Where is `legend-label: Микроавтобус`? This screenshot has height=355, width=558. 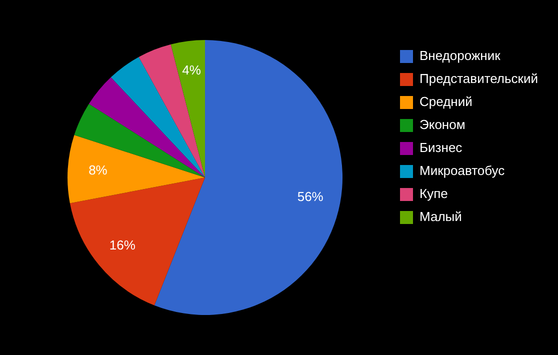
legend-label: Микроавтобус is located at coordinates (463, 170).